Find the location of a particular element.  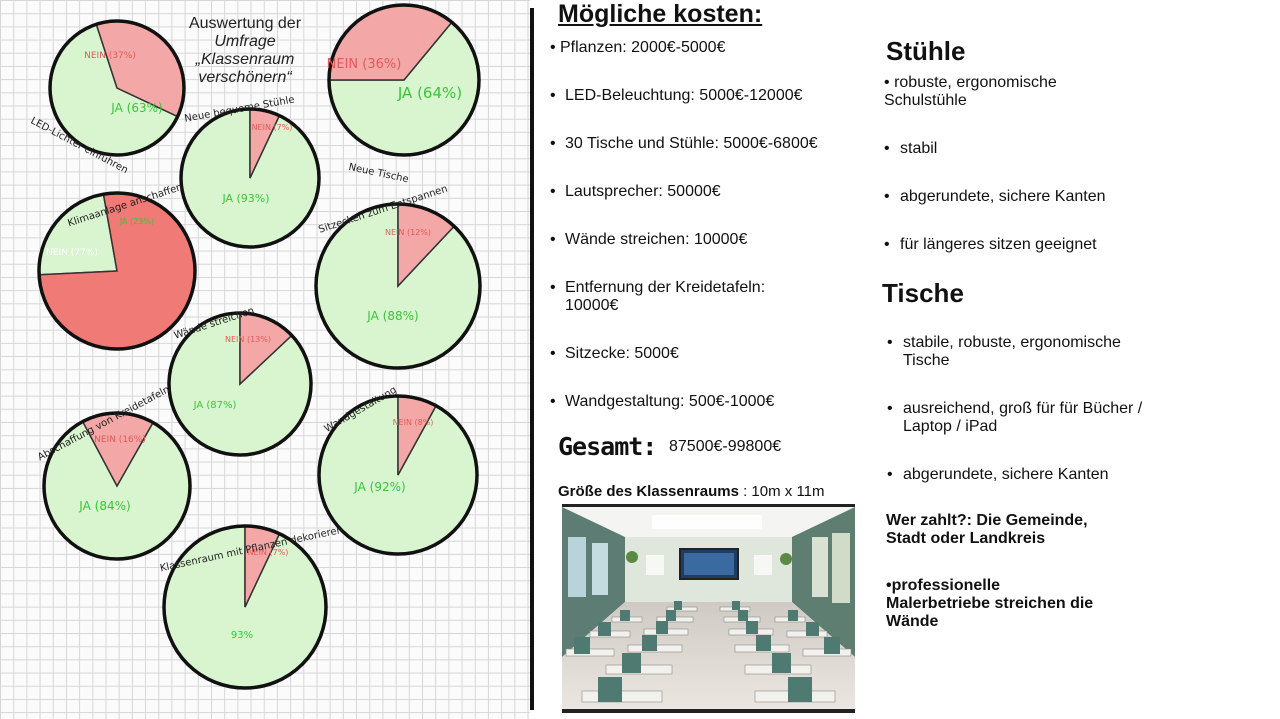

cost-text: Sitzecke: 5000€ is located at coordinates (622, 353).